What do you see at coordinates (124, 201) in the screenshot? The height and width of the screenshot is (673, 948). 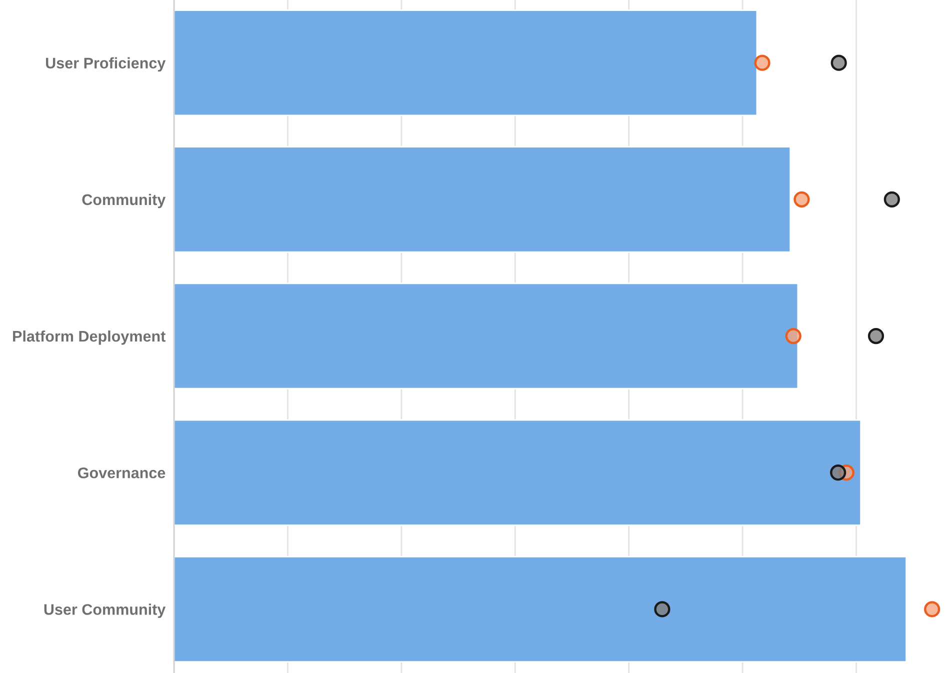 I see `y-tick-label: Community` at bounding box center [124, 201].